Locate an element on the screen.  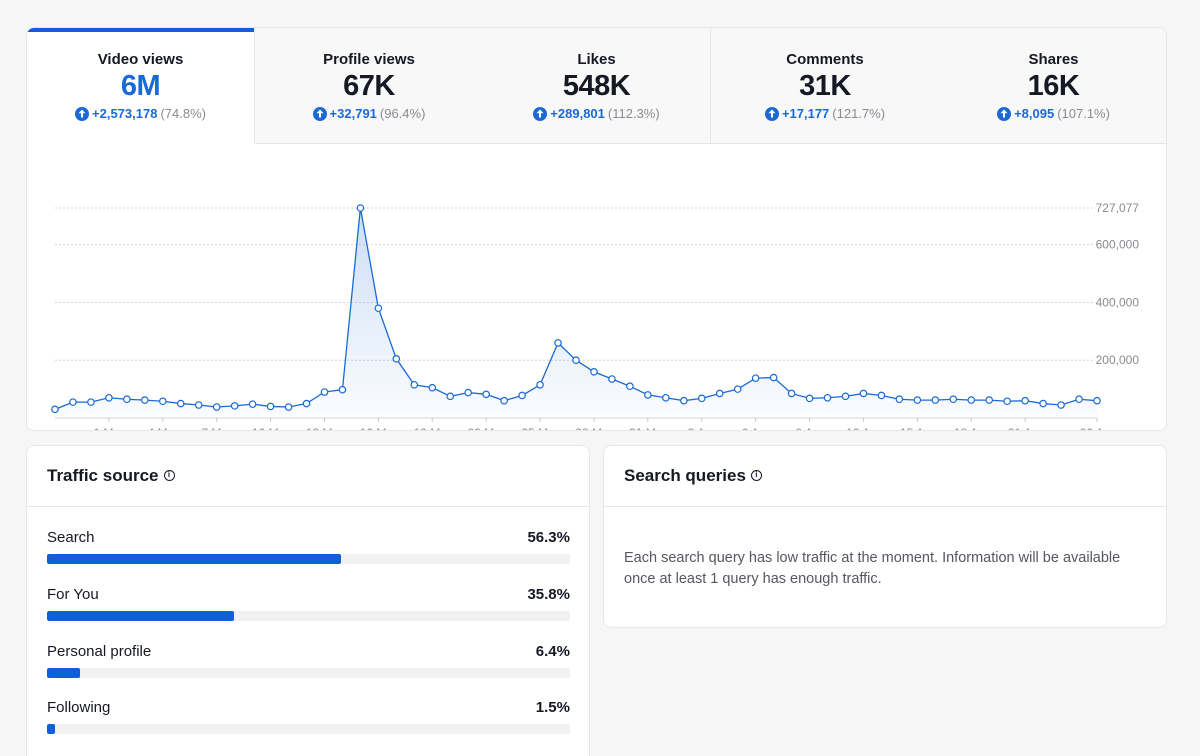
traffic-source-title: Traffic source is located at coordinates (103, 475).